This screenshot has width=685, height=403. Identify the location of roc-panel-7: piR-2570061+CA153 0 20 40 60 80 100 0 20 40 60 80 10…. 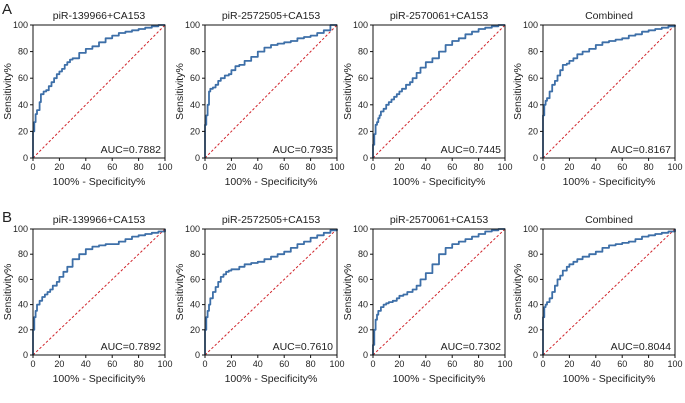
(427, 299).